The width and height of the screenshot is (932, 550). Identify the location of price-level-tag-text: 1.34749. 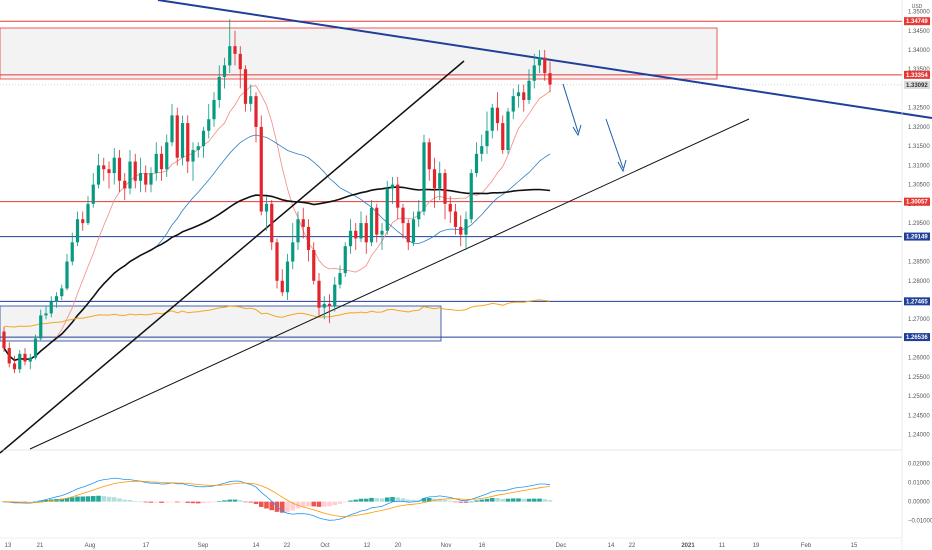
(917, 22).